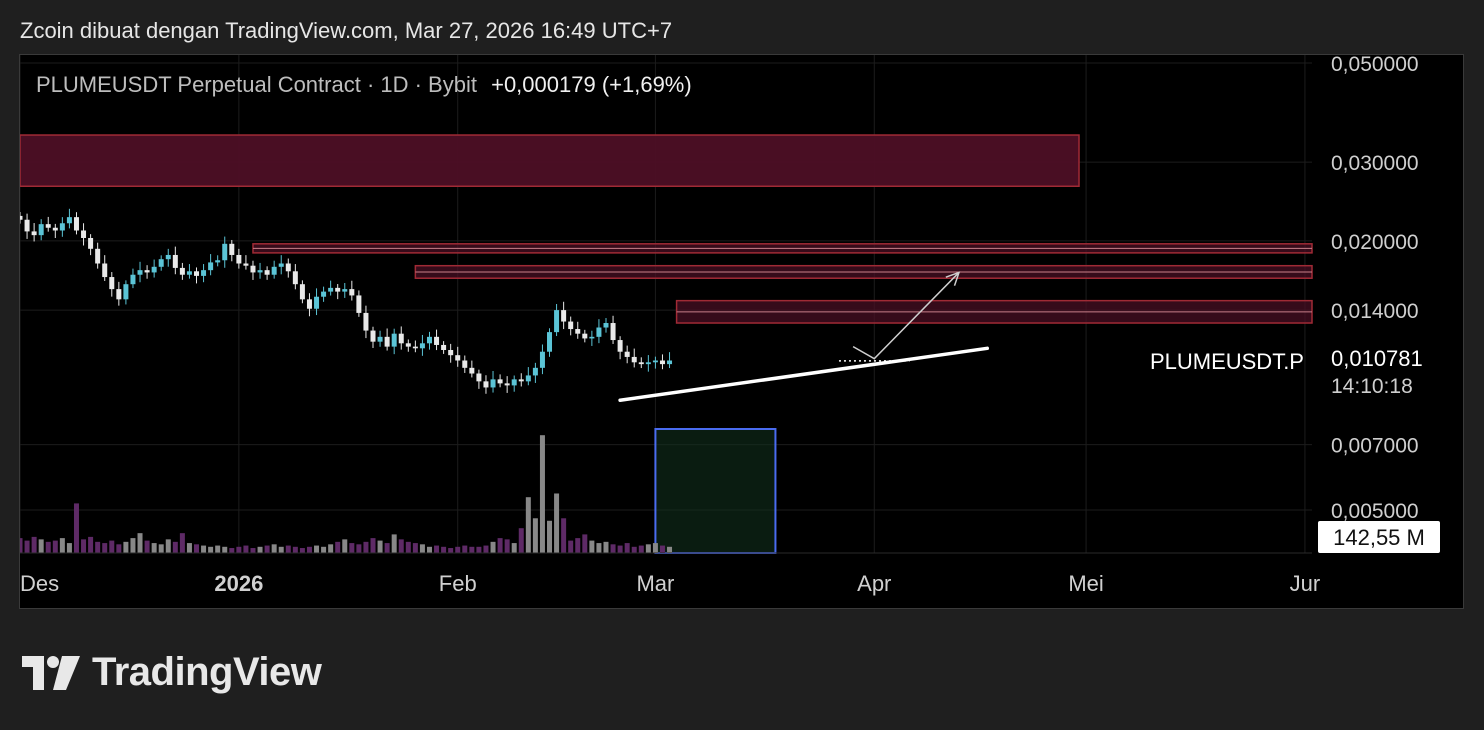 The width and height of the screenshot is (1484, 730). What do you see at coordinates (906, 315) in the screenshot?
I see `projection-arrow` at bounding box center [906, 315].